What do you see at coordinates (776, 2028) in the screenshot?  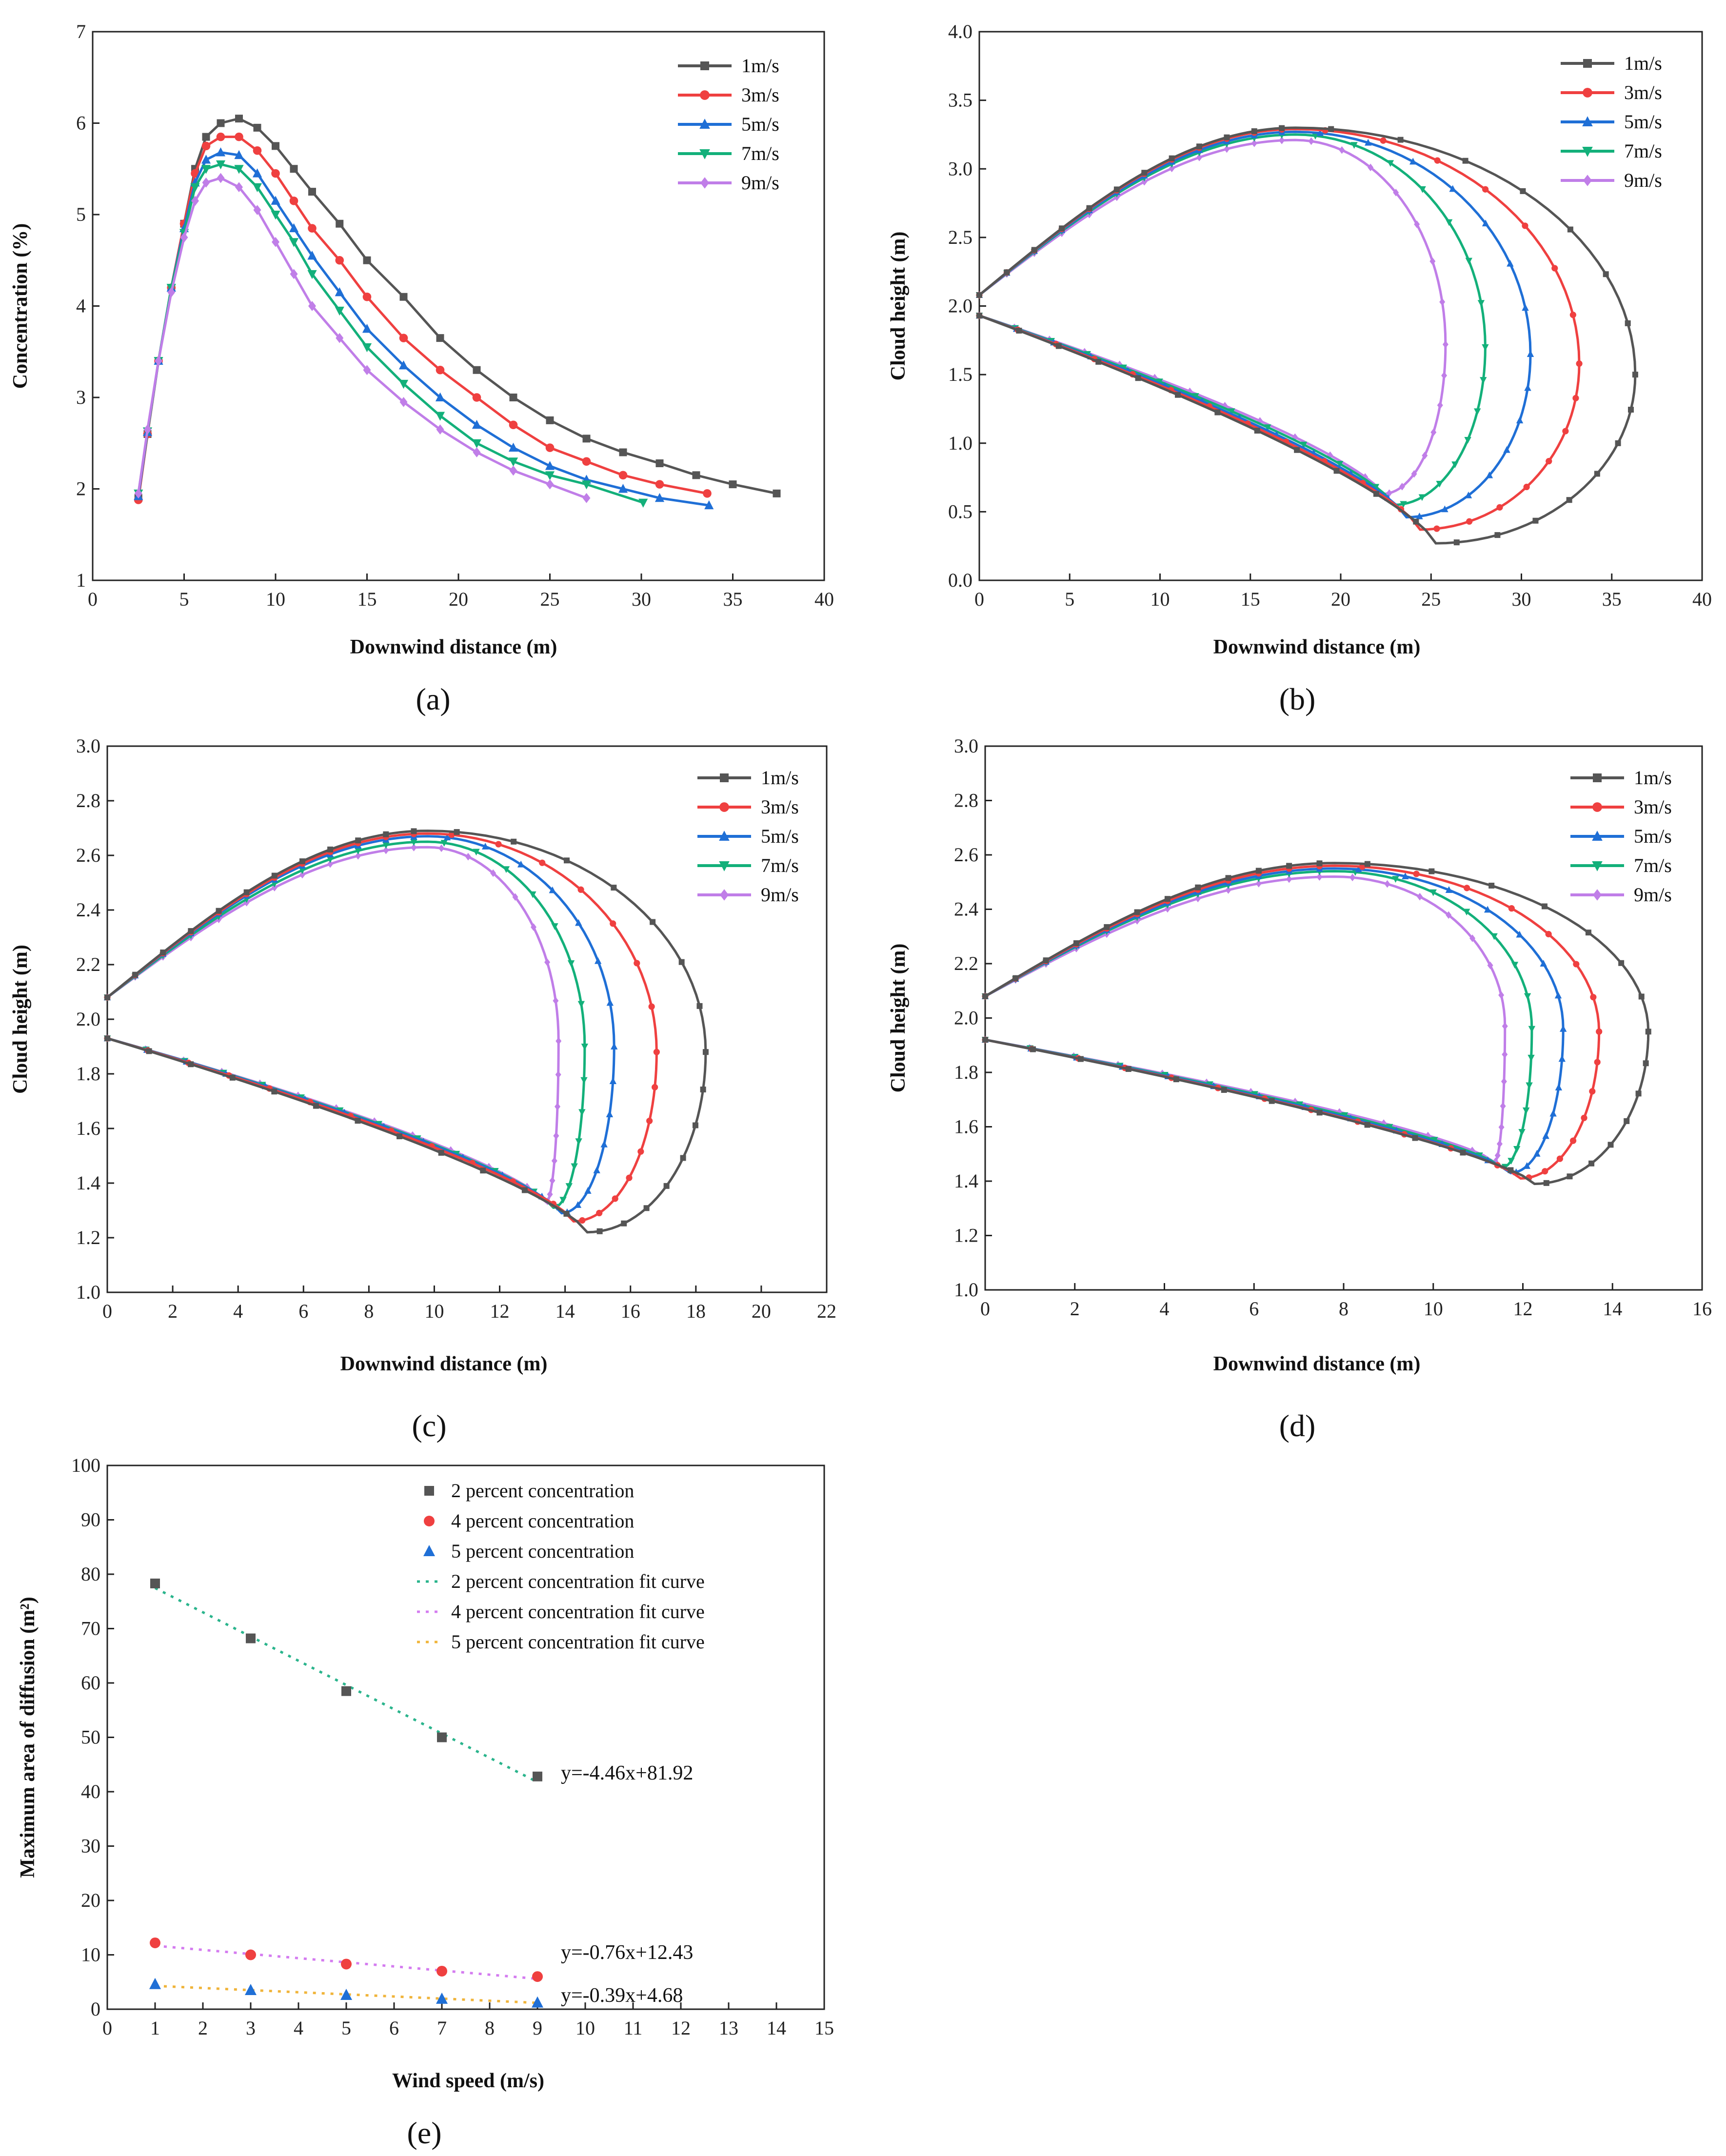 I see `e-x-tick-label: 14` at bounding box center [776, 2028].